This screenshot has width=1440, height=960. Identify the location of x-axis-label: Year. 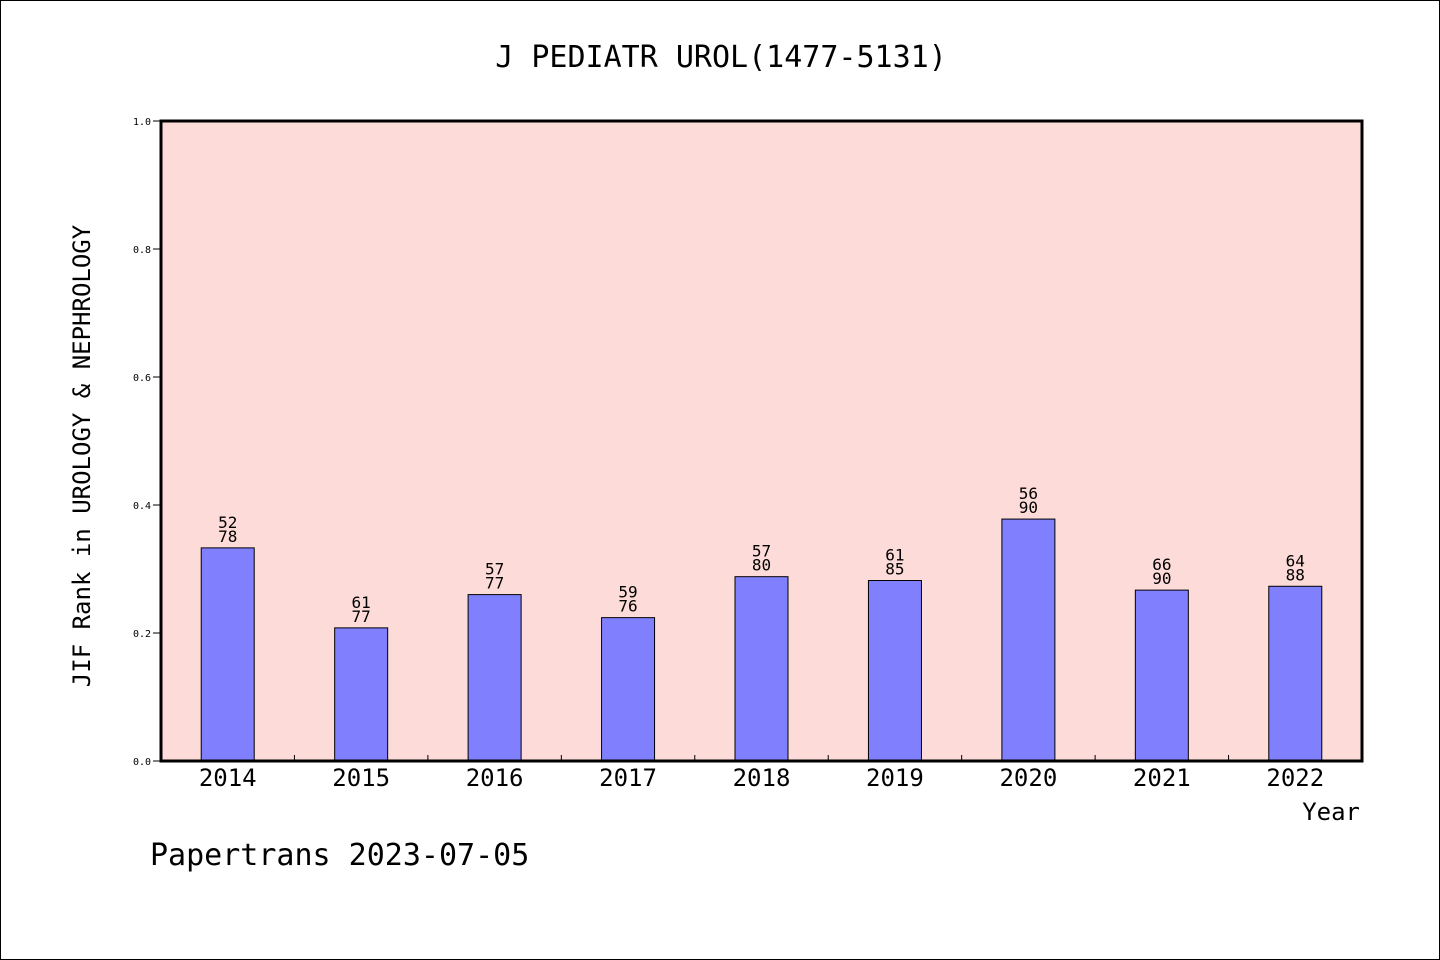
(1331, 812).